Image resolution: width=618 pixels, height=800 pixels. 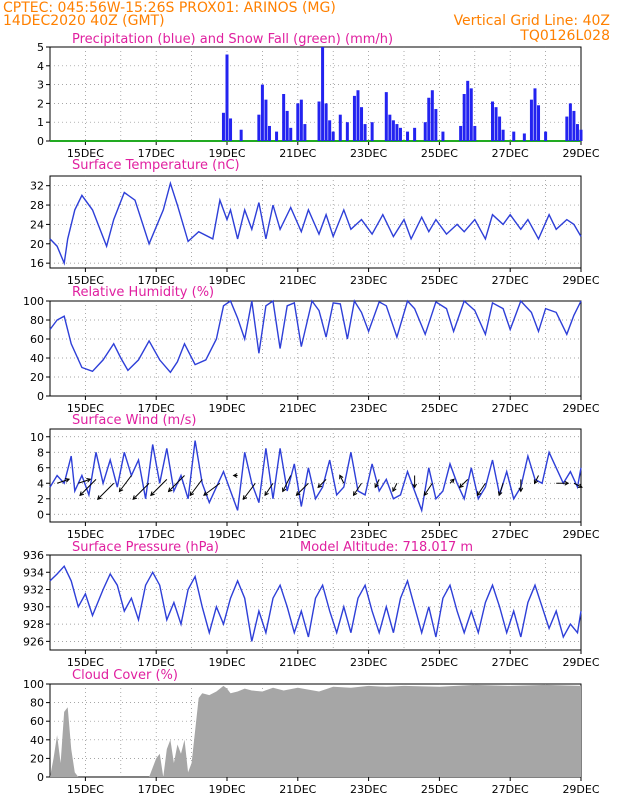 I want to click on x-tick-label: 19DEC, so click(x=226, y=534).